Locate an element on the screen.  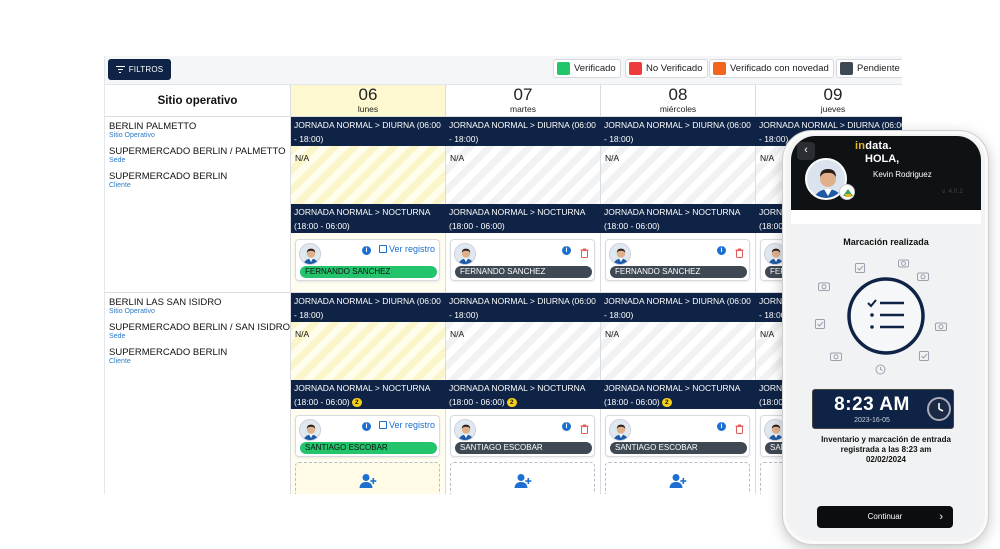
site-cliente: SUPERMERCADO BERLIN Cliente is located at coordinates (197, 356).